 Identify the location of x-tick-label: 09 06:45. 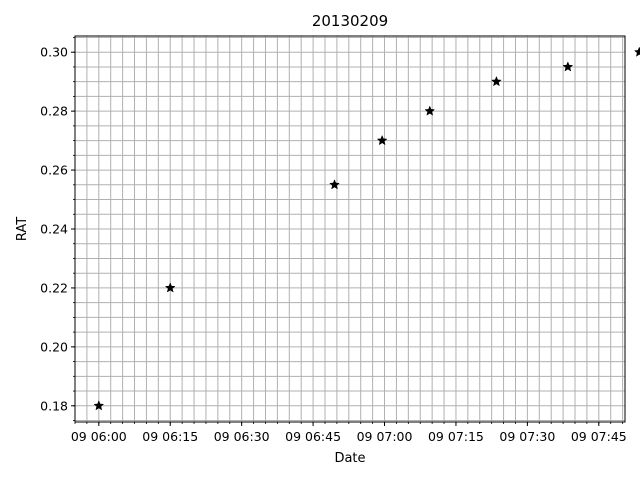
(313, 436).